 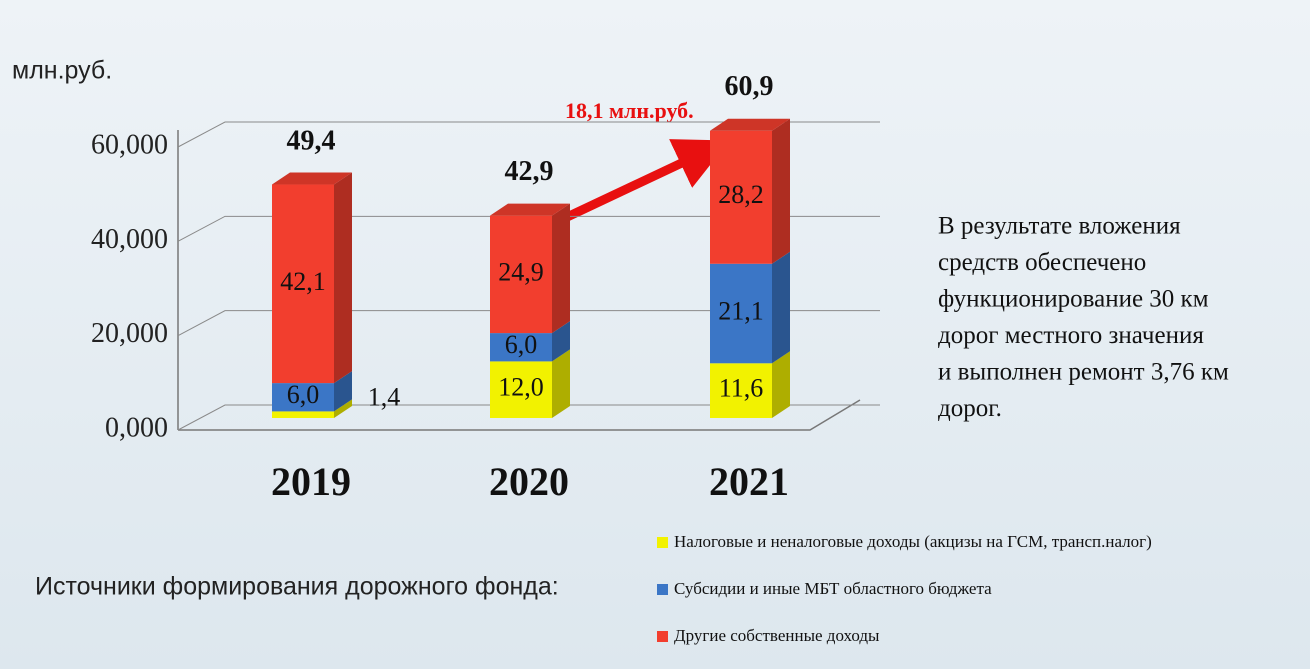 What do you see at coordinates (1059, 226) in the screenshot?
I see `note-line: В результате вложения` at bounding box center [1059, 226].